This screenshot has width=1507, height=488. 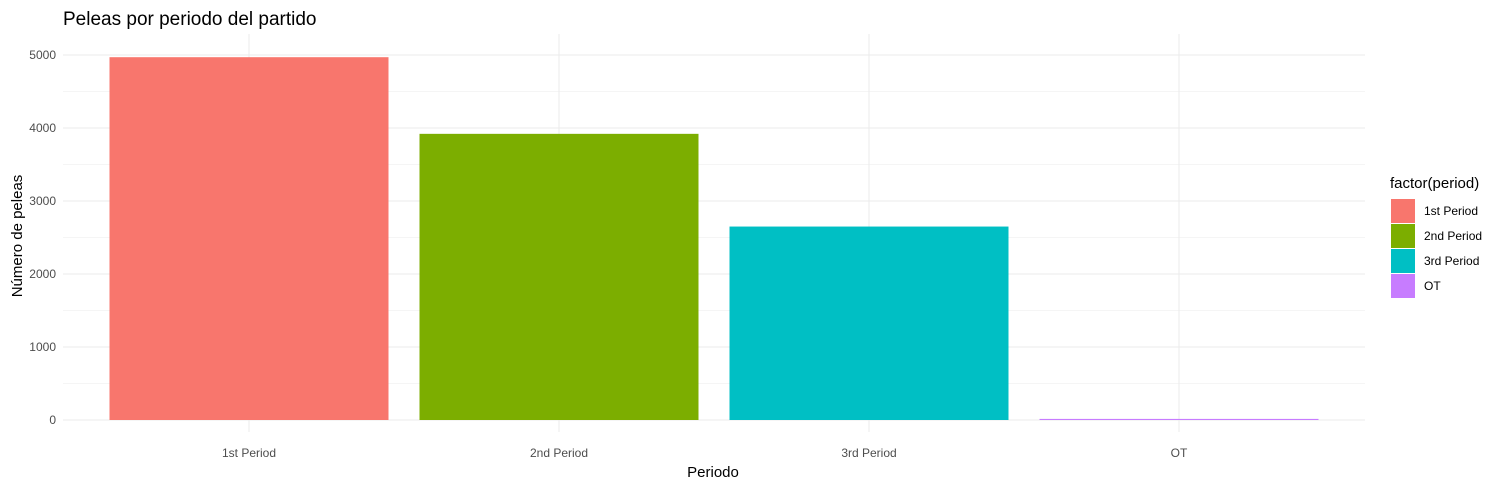 What do you see at coordinates (42, 201) in the screenshot?
I see `y-tick-label: 3000` at bounding box center [42, 201].